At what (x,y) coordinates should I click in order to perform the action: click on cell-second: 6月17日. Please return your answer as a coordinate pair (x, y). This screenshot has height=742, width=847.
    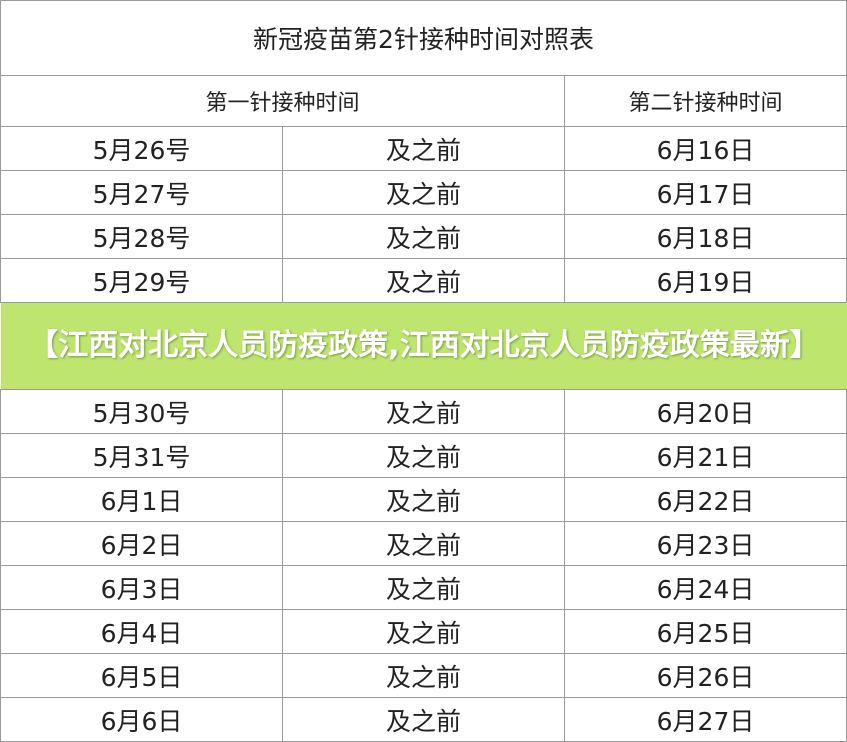
    Looking at the image, I should click on (706, 193).